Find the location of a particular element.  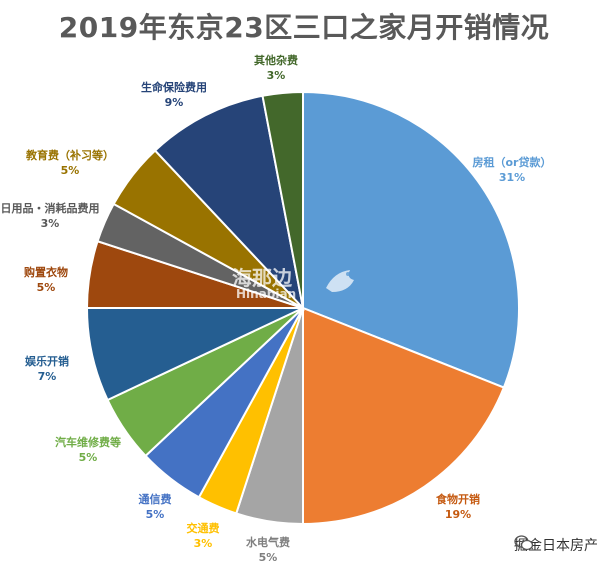

slice-percent-label: 7% is located at coordinates (47, 376).